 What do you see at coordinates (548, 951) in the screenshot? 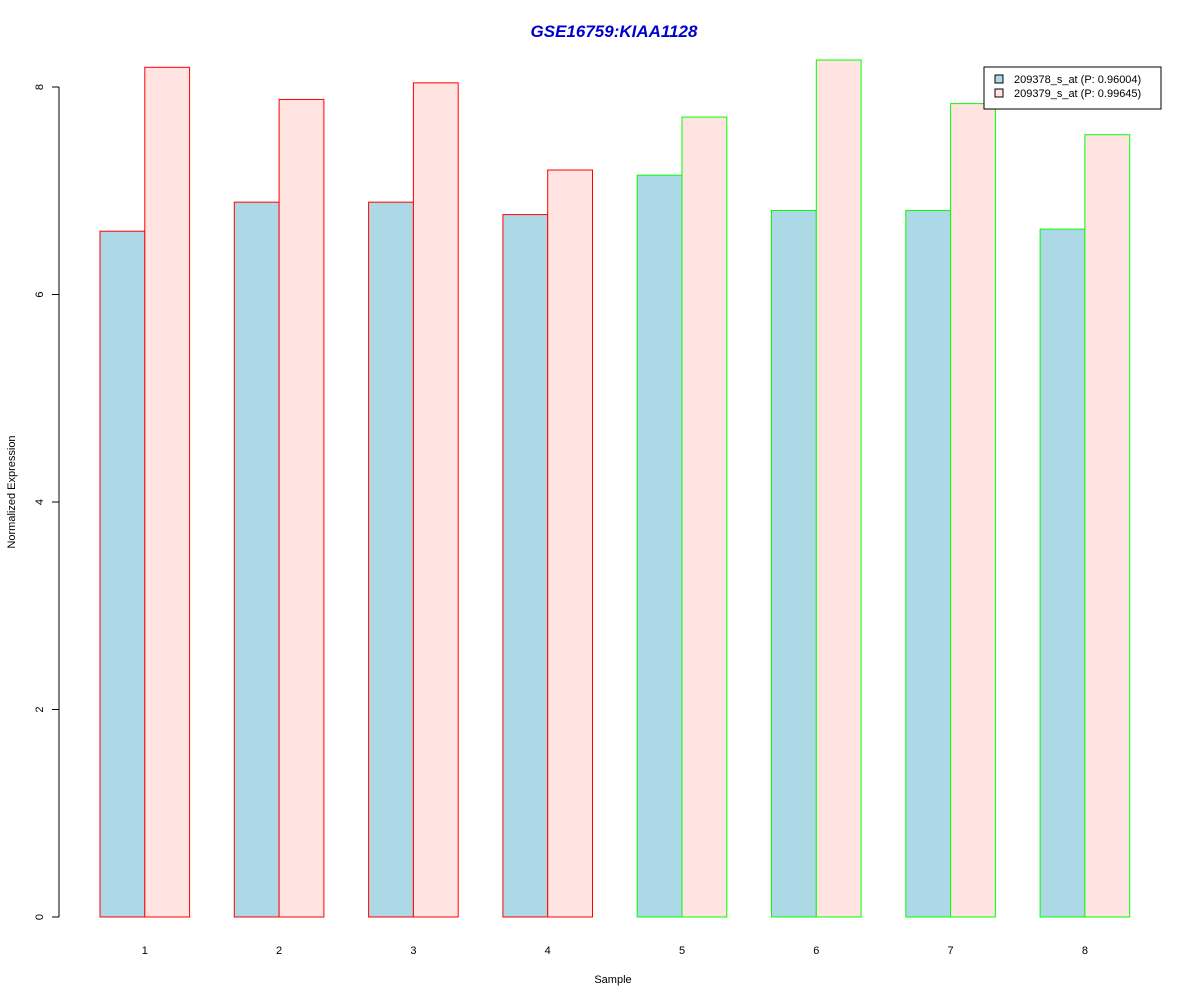
I see `x-tick-label-4: 4` at bounding box center [548, 951].